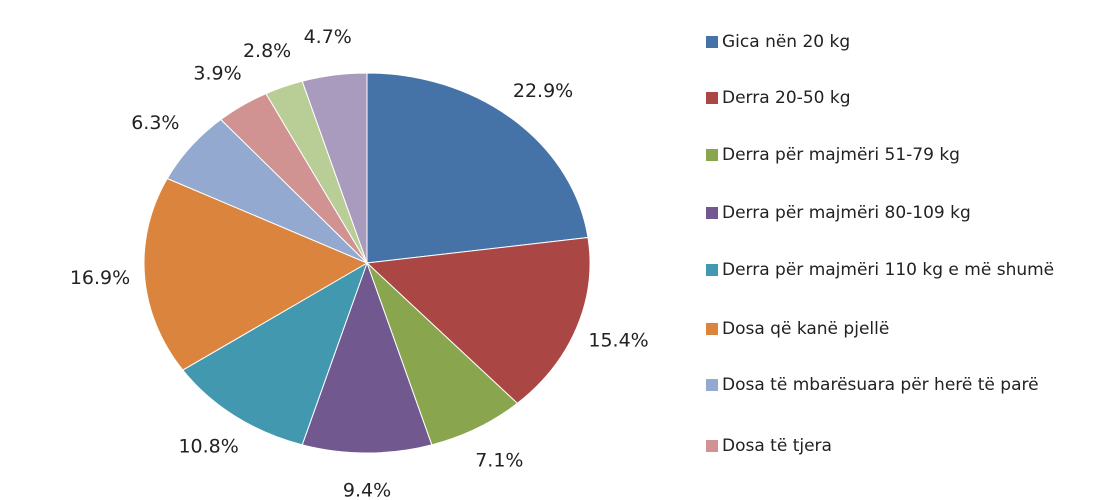  What do you see at coordinates (880, 385) in the screenshot?
I see `legend-label: Dosa të mbarësuara për herë të parë` at bounding box center [880, 385].